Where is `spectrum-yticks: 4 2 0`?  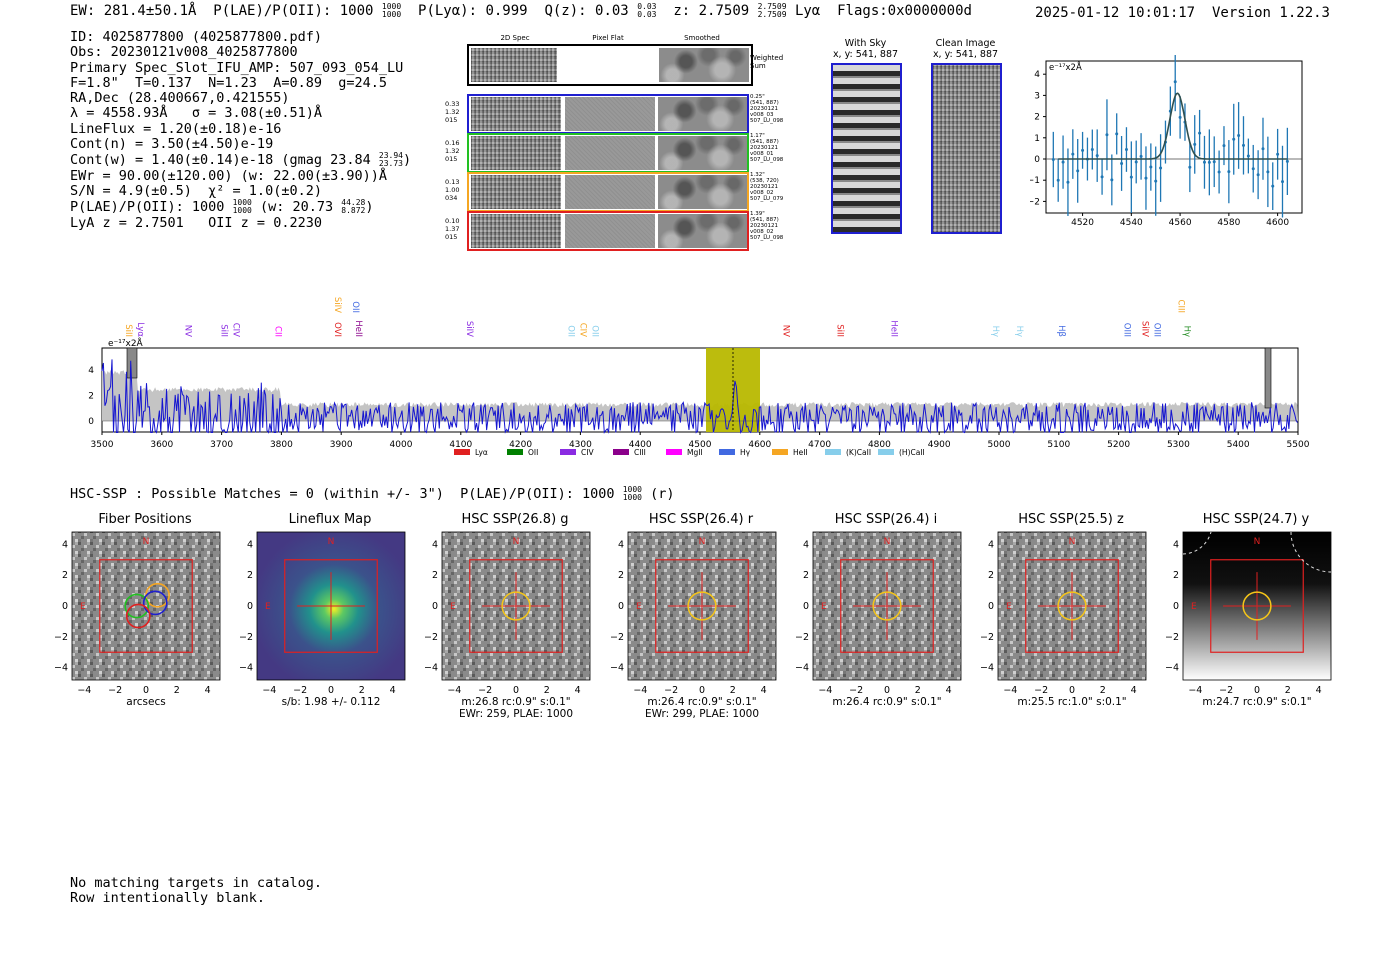
spectrum-yticks: 4 2 0 is located at coordinates (91, 396).